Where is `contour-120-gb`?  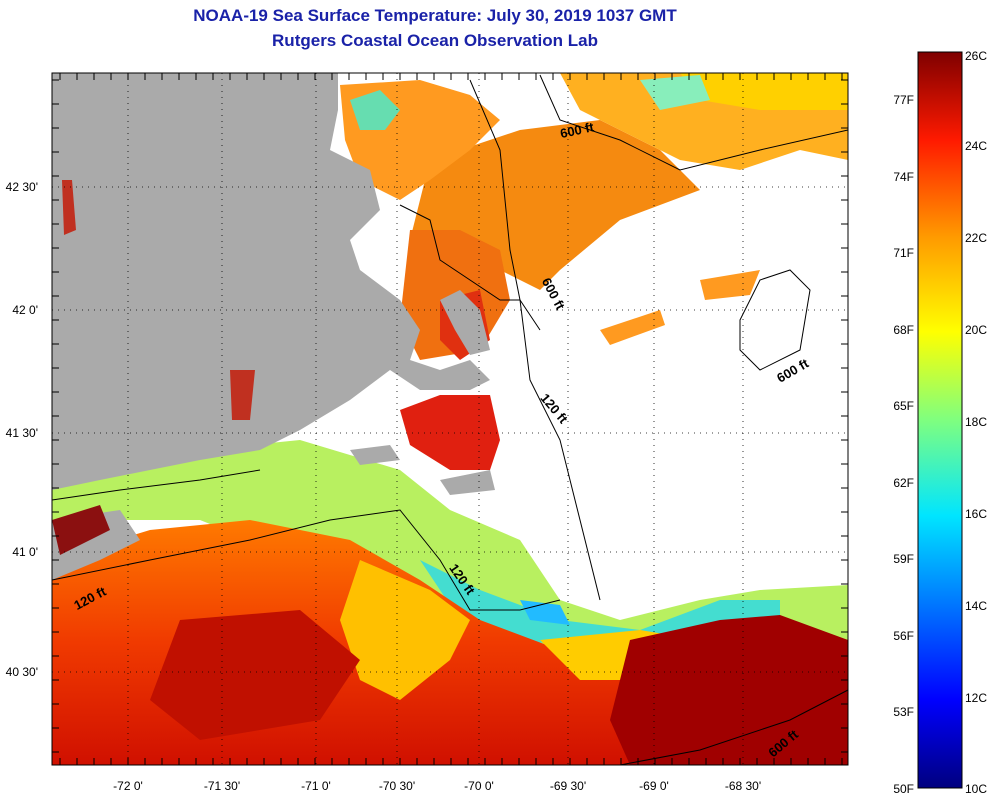
contour-120-gb is located at coordinates (535, 340).